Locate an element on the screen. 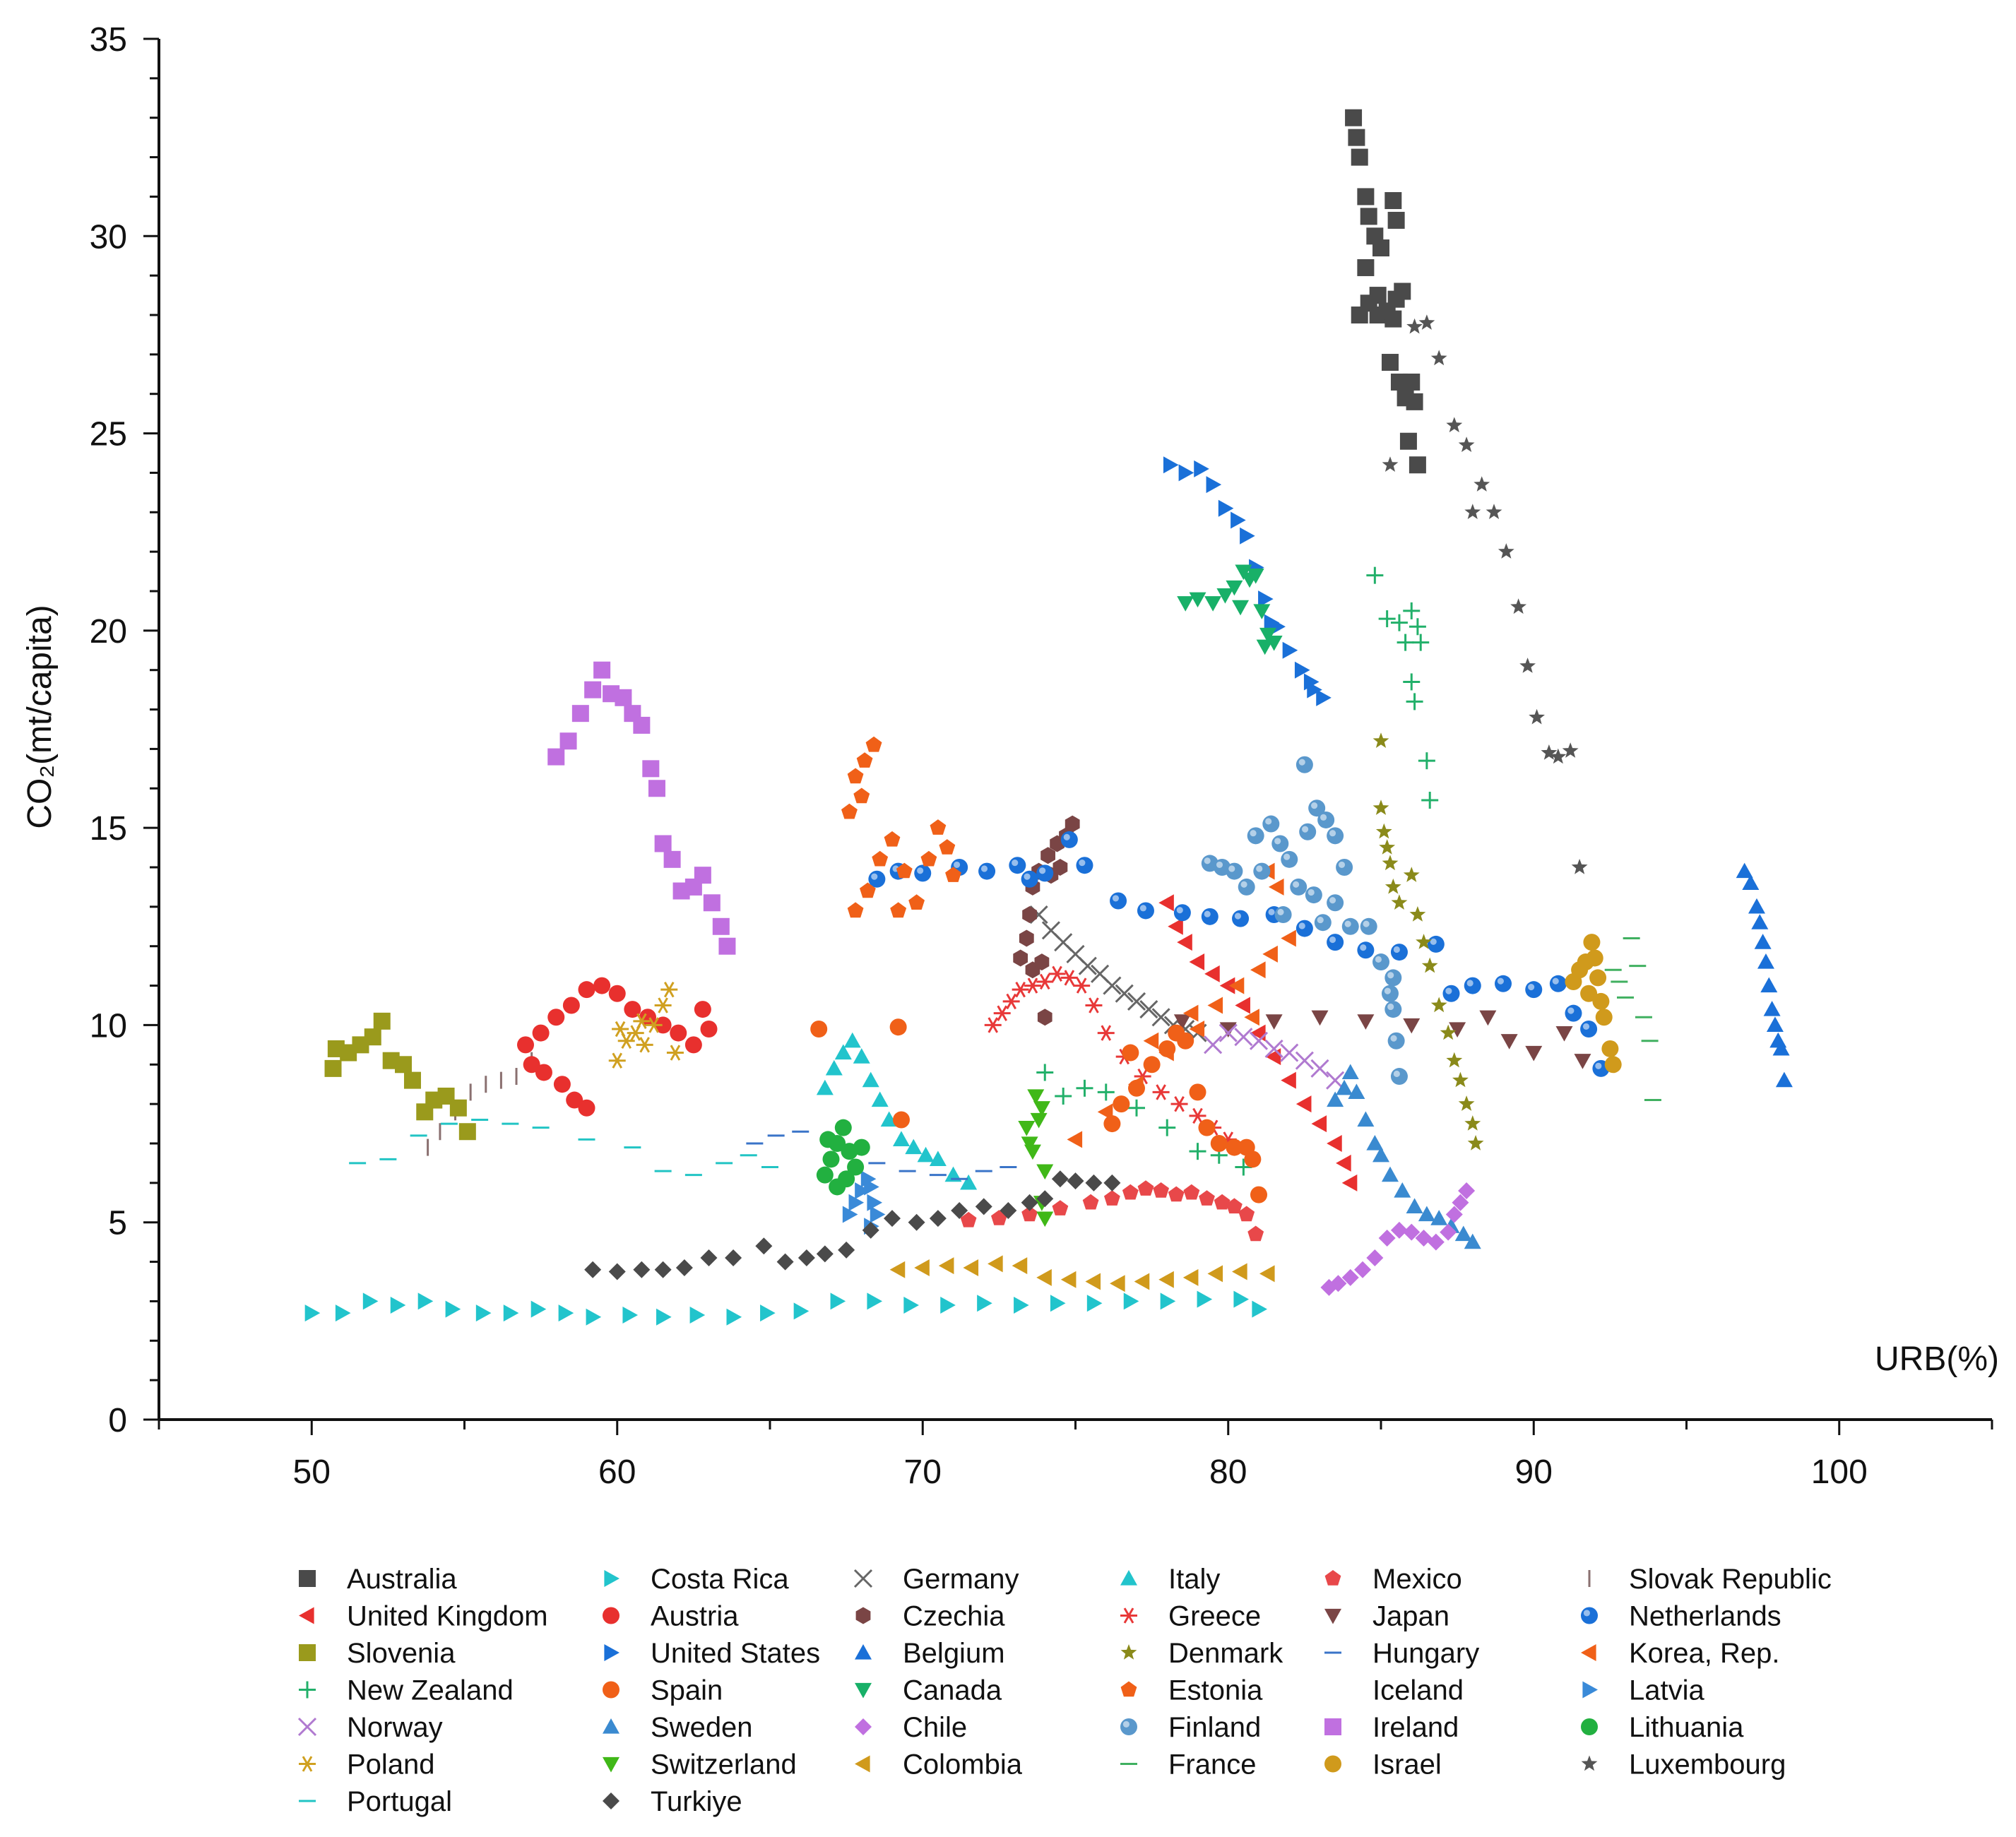 This screenshot has width=2016, height=1837. legend-item-denmark: Denmark is located at coordinates (1202, 1653).